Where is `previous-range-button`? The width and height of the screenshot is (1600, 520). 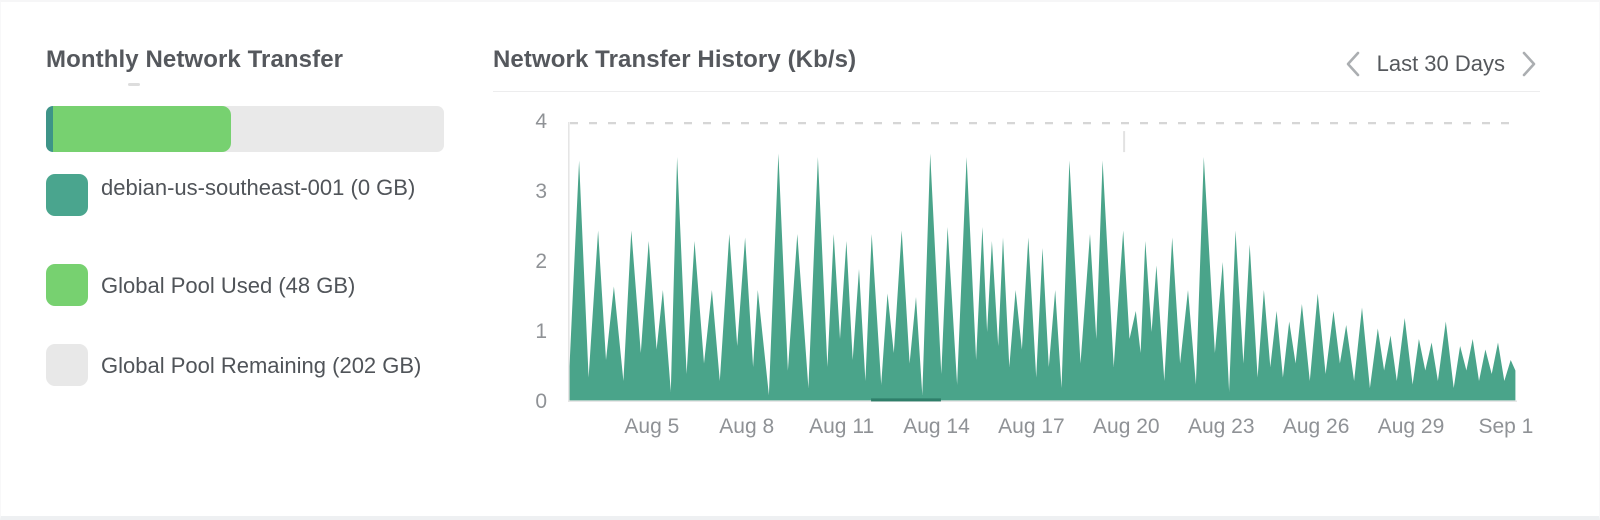
previous-range-button is located at coordinates (1353, 64).